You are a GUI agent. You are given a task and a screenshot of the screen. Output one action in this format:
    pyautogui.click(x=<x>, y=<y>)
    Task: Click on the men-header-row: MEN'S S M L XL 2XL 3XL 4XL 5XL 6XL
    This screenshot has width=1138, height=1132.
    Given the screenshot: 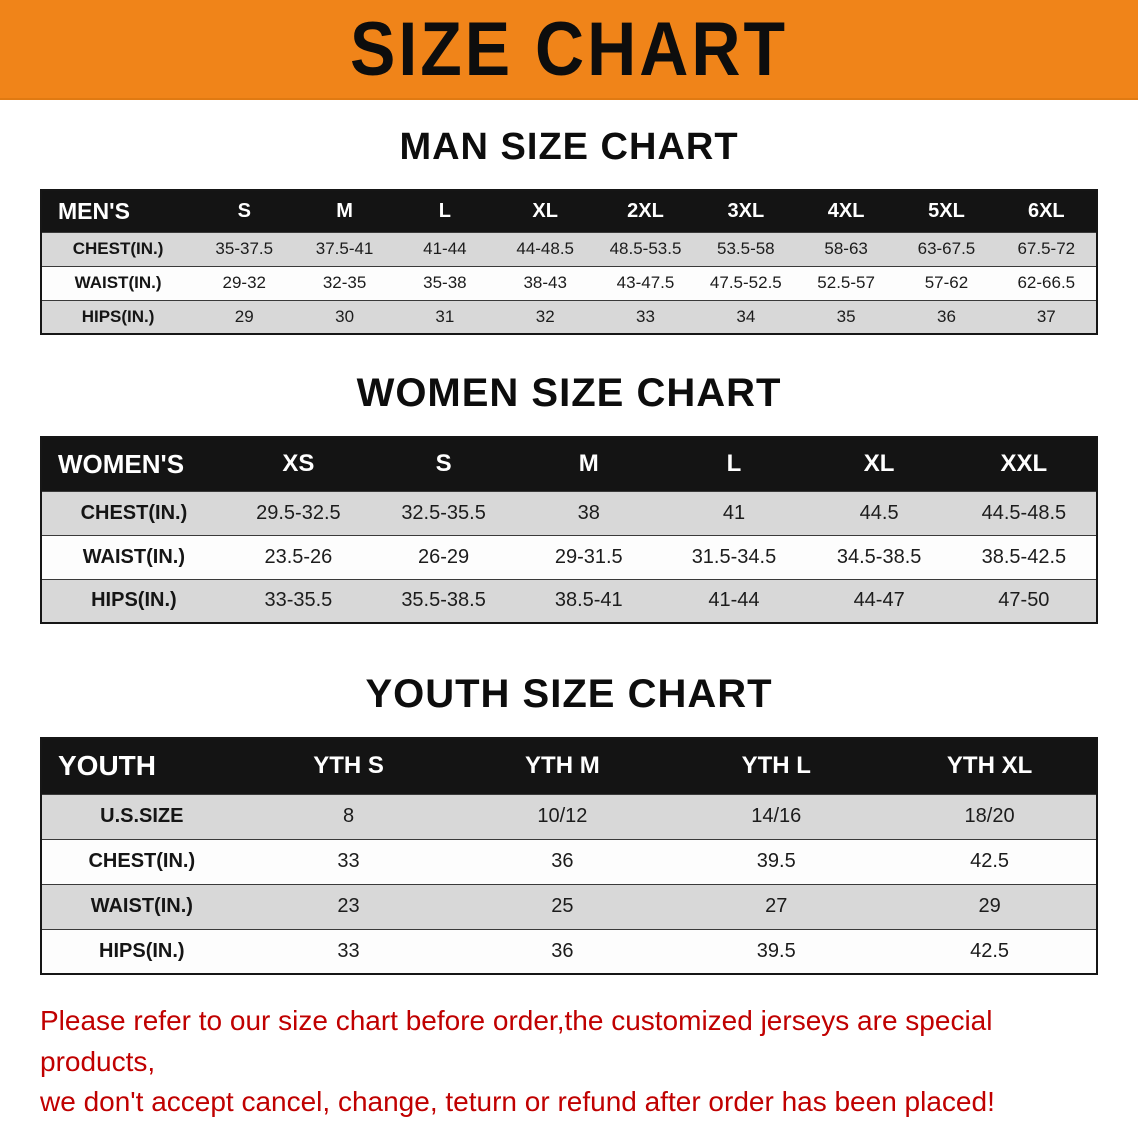 What is the action you would take?
    pyautogui.click(x=569, y=211)
    